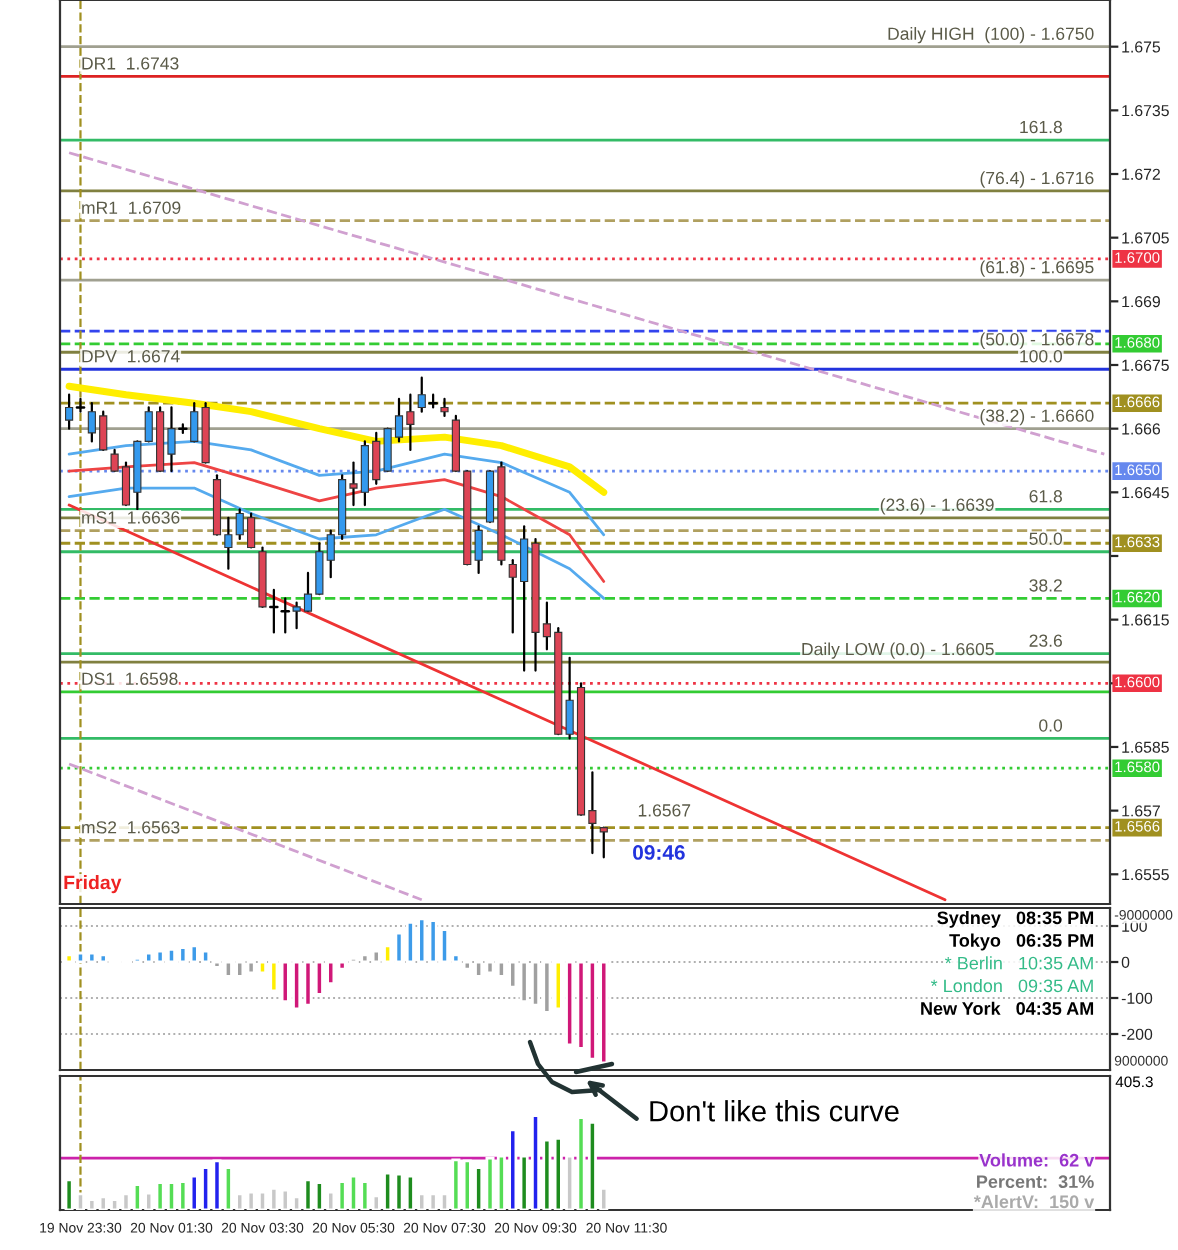 This screenshot has height=1250, width=1178. Describe the element at coordinates (1037, 179) in the screenshot. I see `annotation: (76.4) - 1.6716` at that location.